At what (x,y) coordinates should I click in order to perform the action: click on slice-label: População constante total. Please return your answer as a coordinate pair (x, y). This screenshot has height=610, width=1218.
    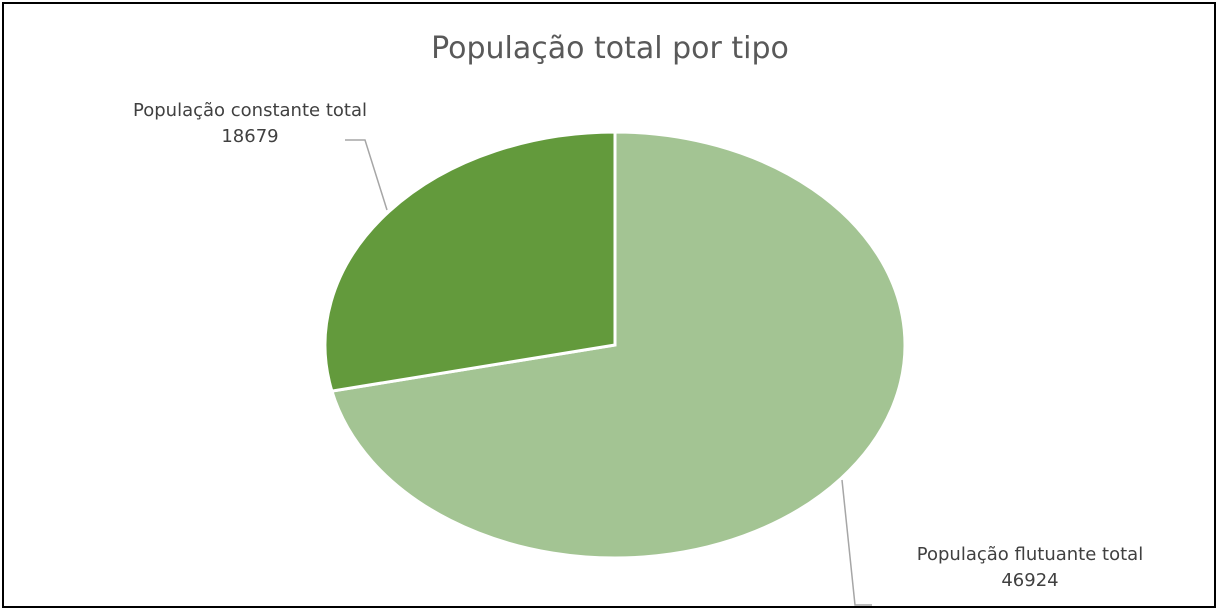
    Looking at the image, I should click on (250, 110).